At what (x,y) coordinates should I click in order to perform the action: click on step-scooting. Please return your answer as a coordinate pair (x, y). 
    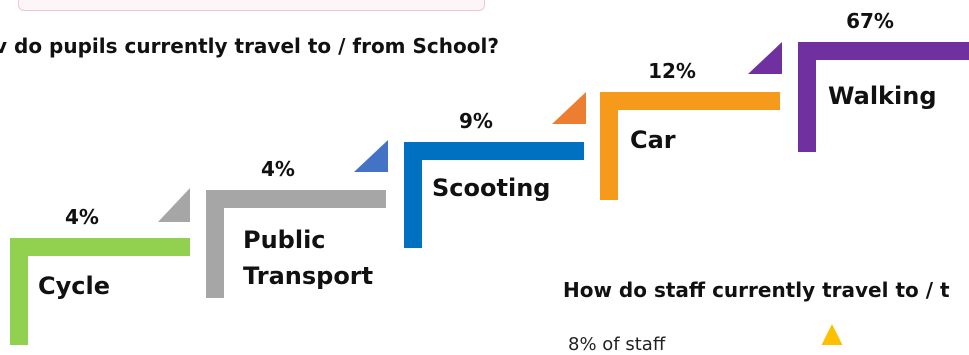
    Looking at the image, I should click on (494, 195).